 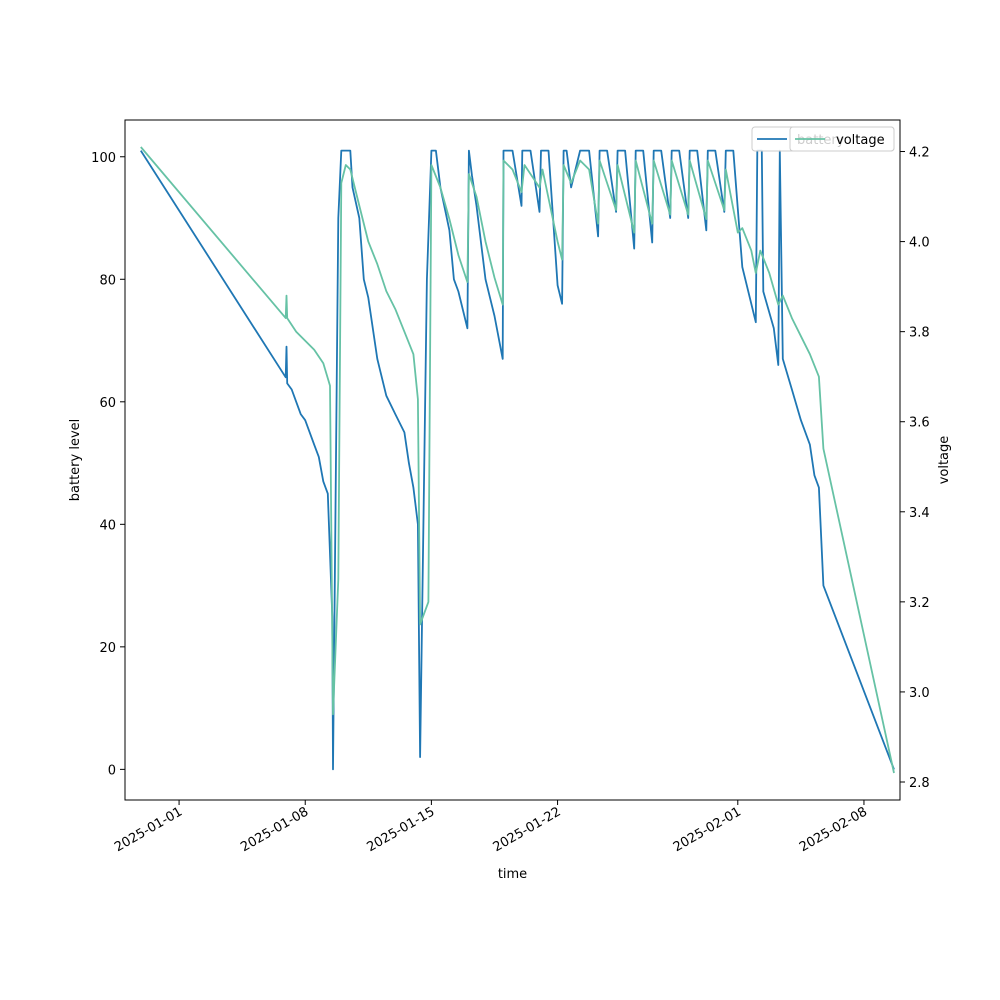 I want to click on legend: batteryvoltage, so click(x=823, y=139).